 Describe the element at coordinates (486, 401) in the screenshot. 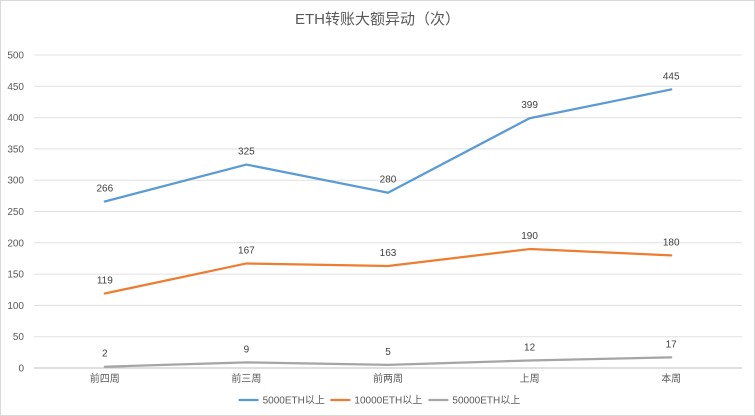

I see `legend-label-3: 50000ETH以上` at that location.